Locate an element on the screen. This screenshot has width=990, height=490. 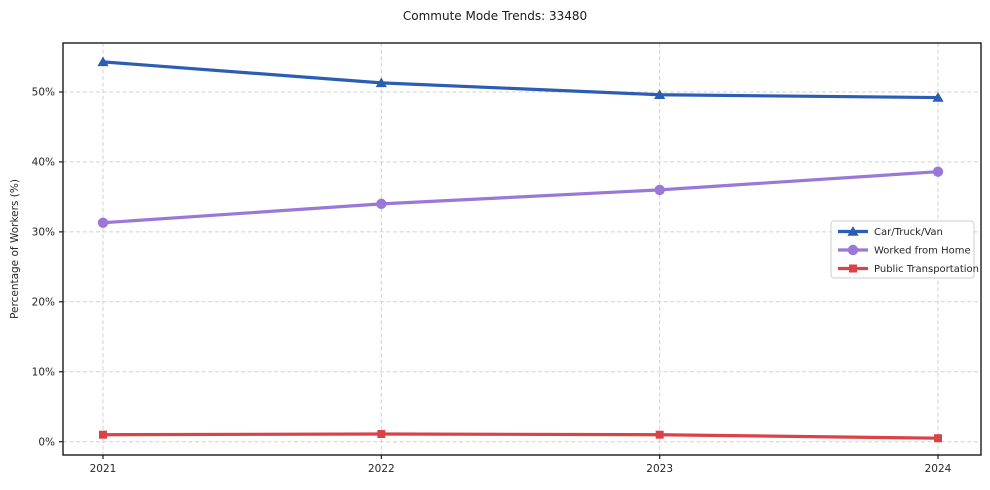
y-tick-label: 10% is located at coordinates (43, 372).